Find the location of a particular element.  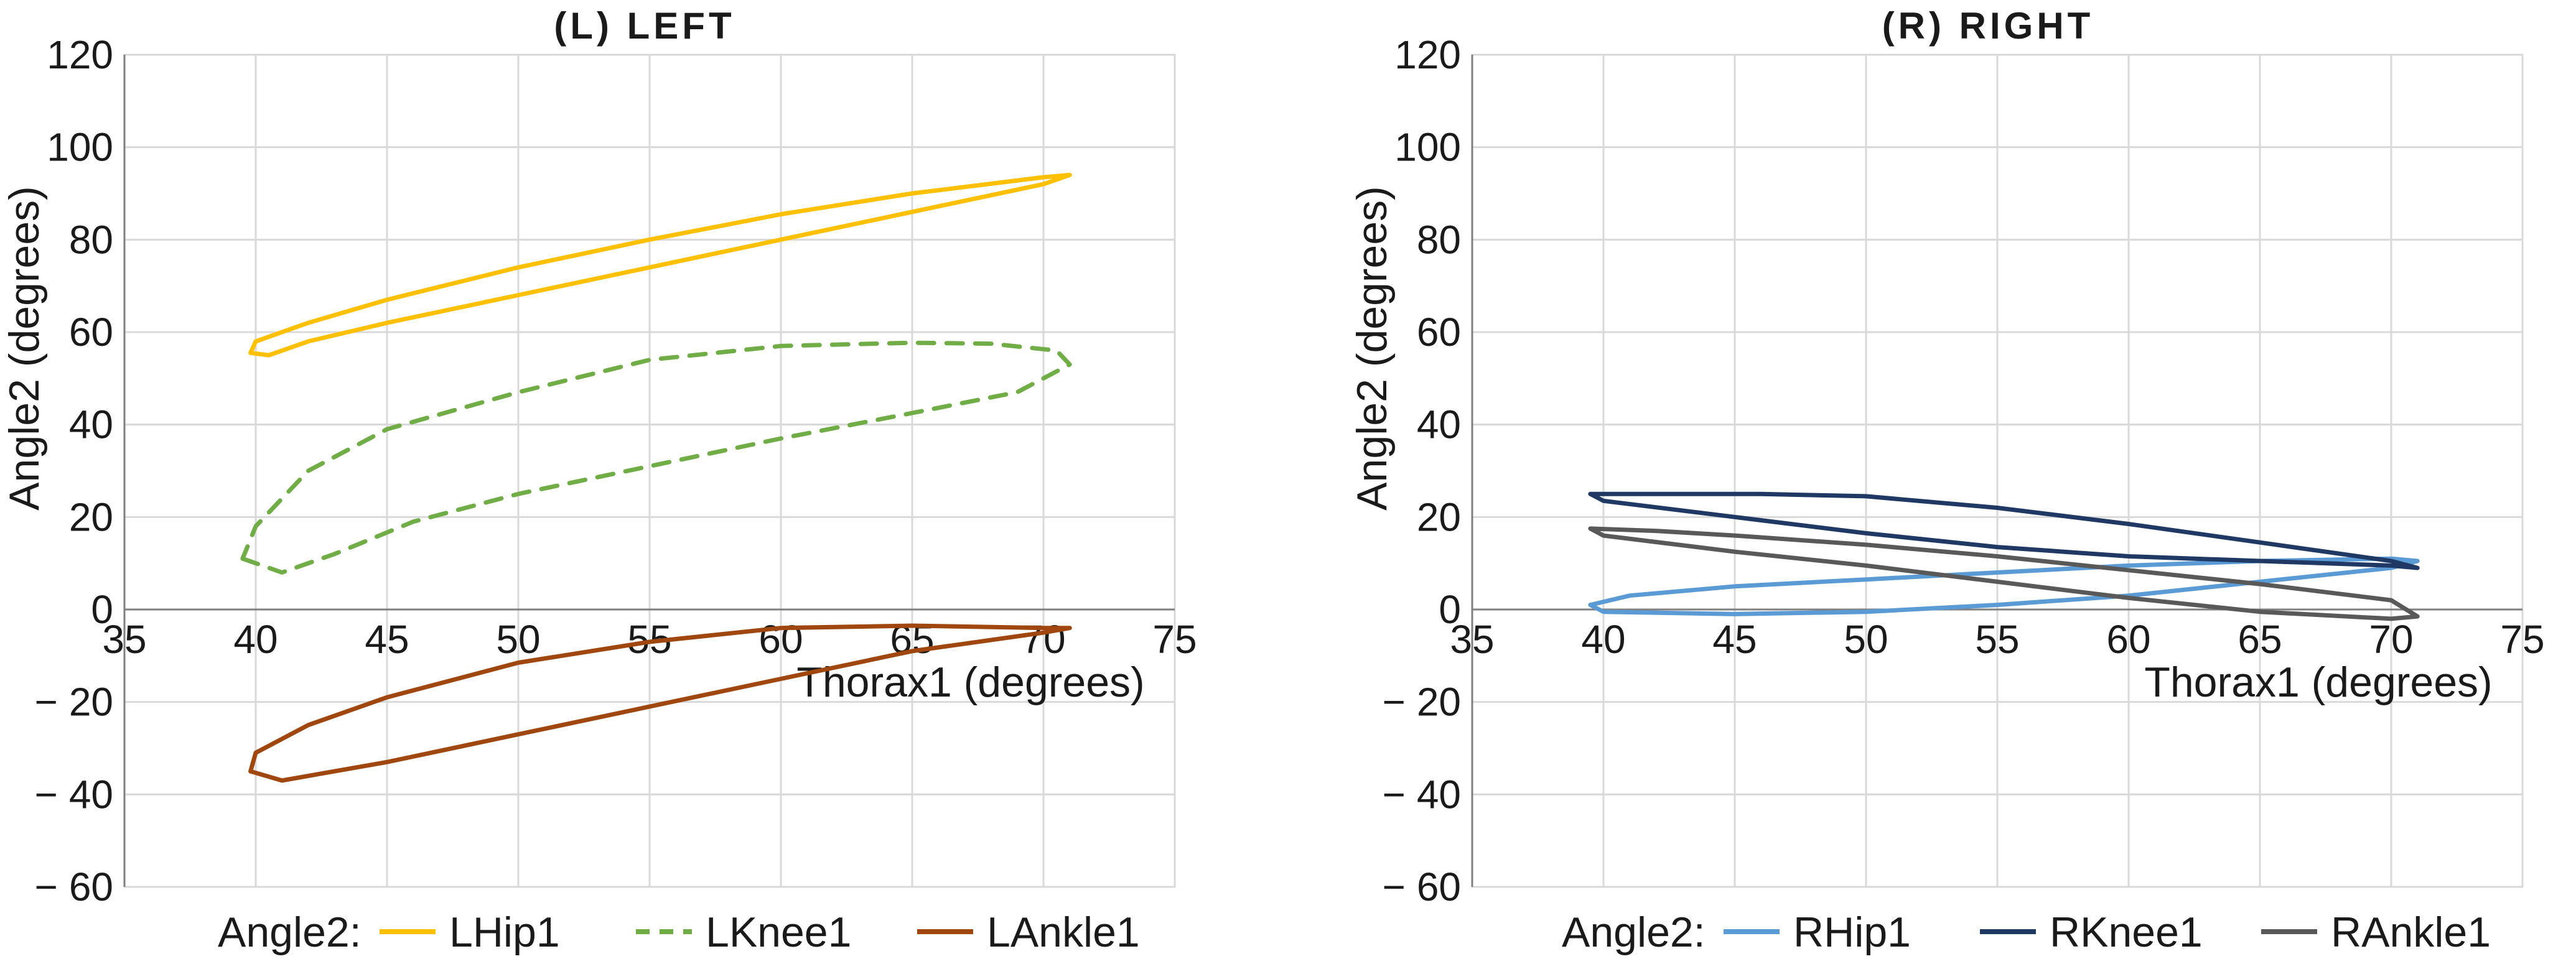

left-legend-label-lknee1: LKnee1 is located at coordinates (779, 933).